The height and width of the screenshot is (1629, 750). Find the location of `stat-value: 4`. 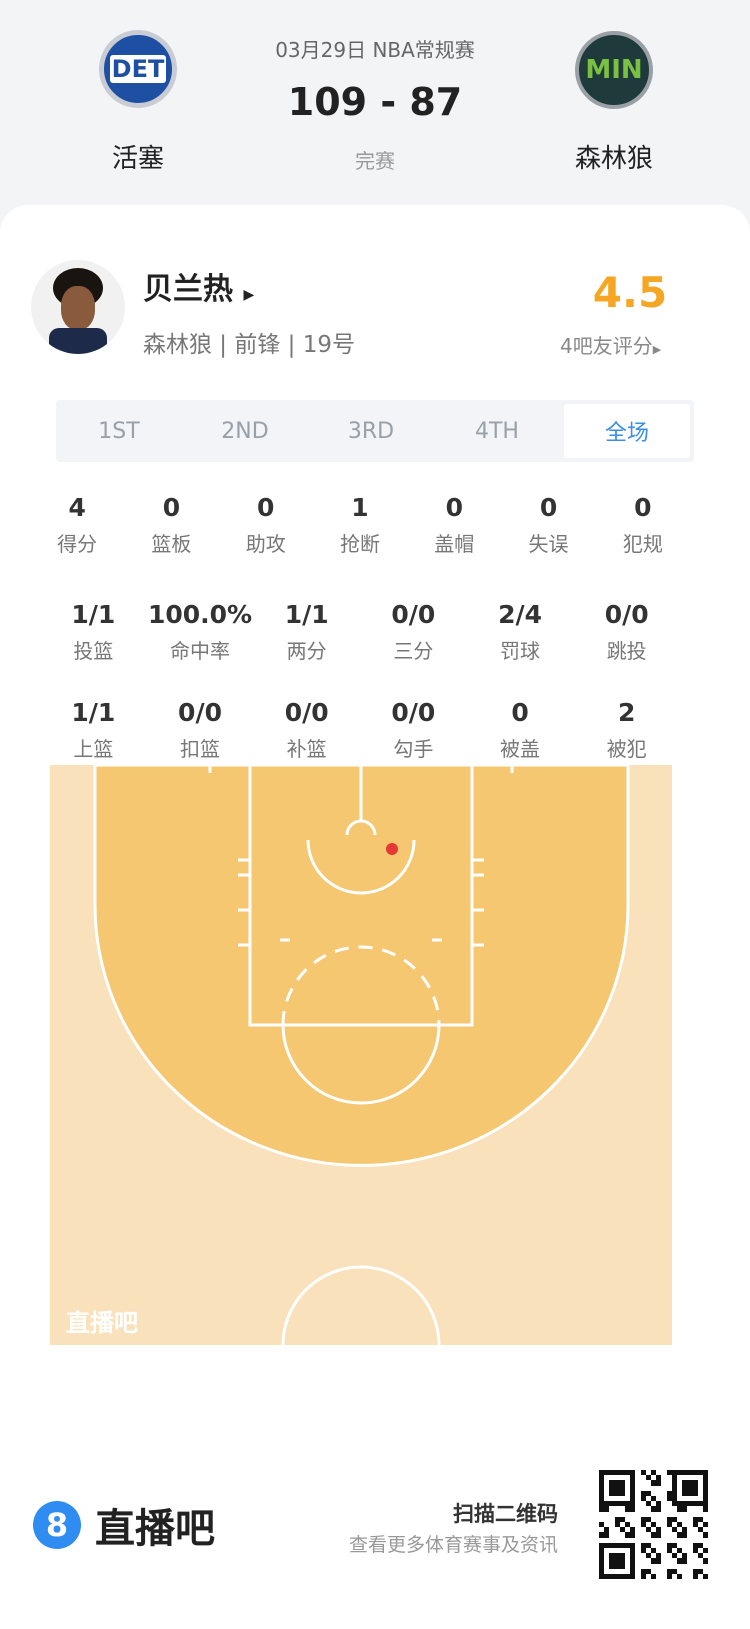

stat-value: 4 is located at coordinates (77, 507).